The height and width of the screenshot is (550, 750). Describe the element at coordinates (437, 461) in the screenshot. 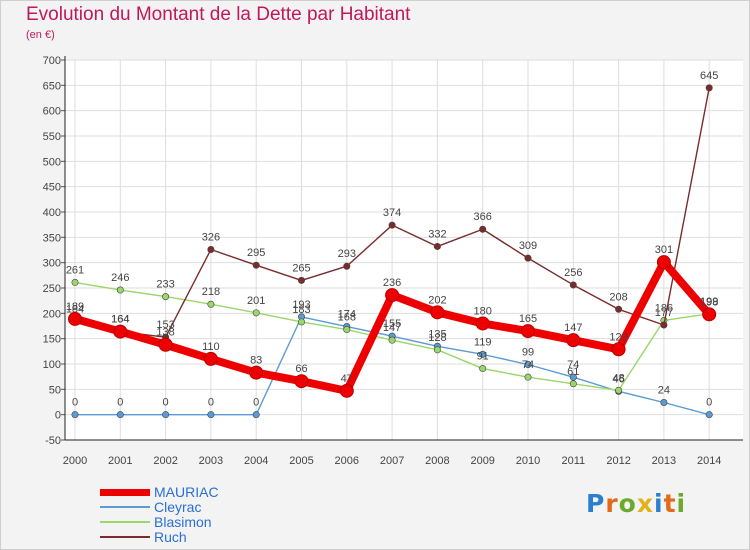

I see `x-tick-label: 2008` at that location.